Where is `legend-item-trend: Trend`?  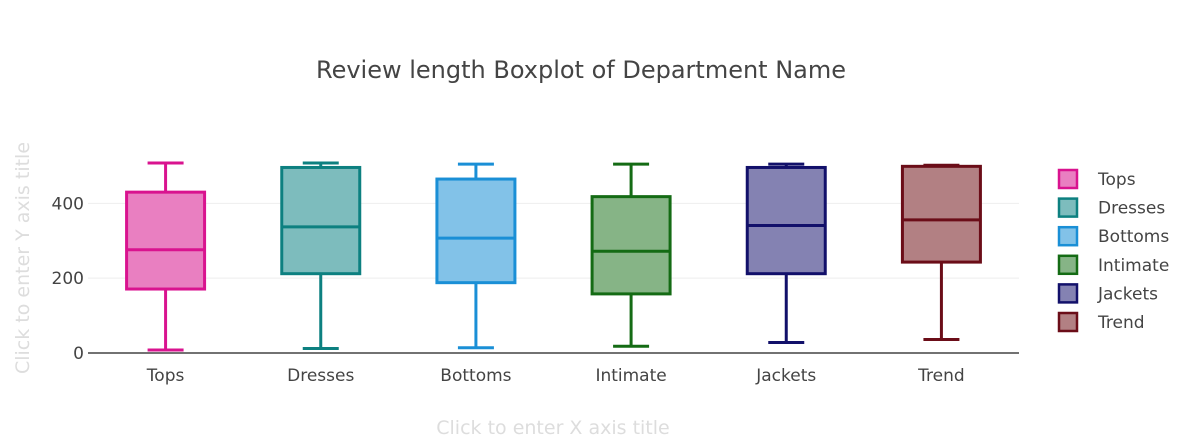 legend-item-trend: Trend is located at coordinates (1101, 322).